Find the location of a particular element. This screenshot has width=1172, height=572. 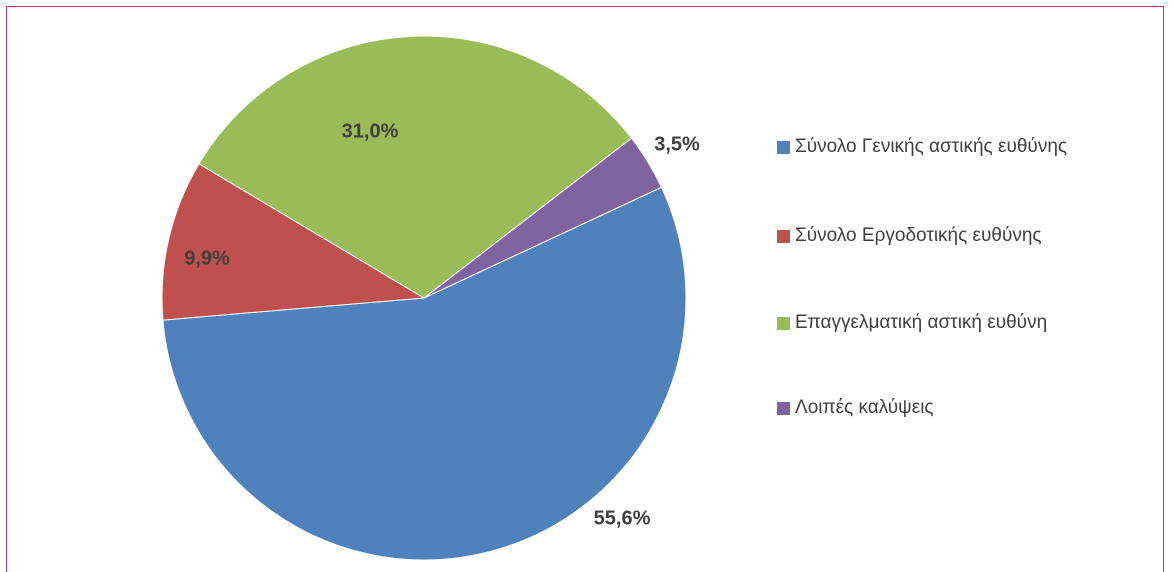

legend-item: Επαγγελματική αστική ευθύνη is located at coordinates (966, 323).